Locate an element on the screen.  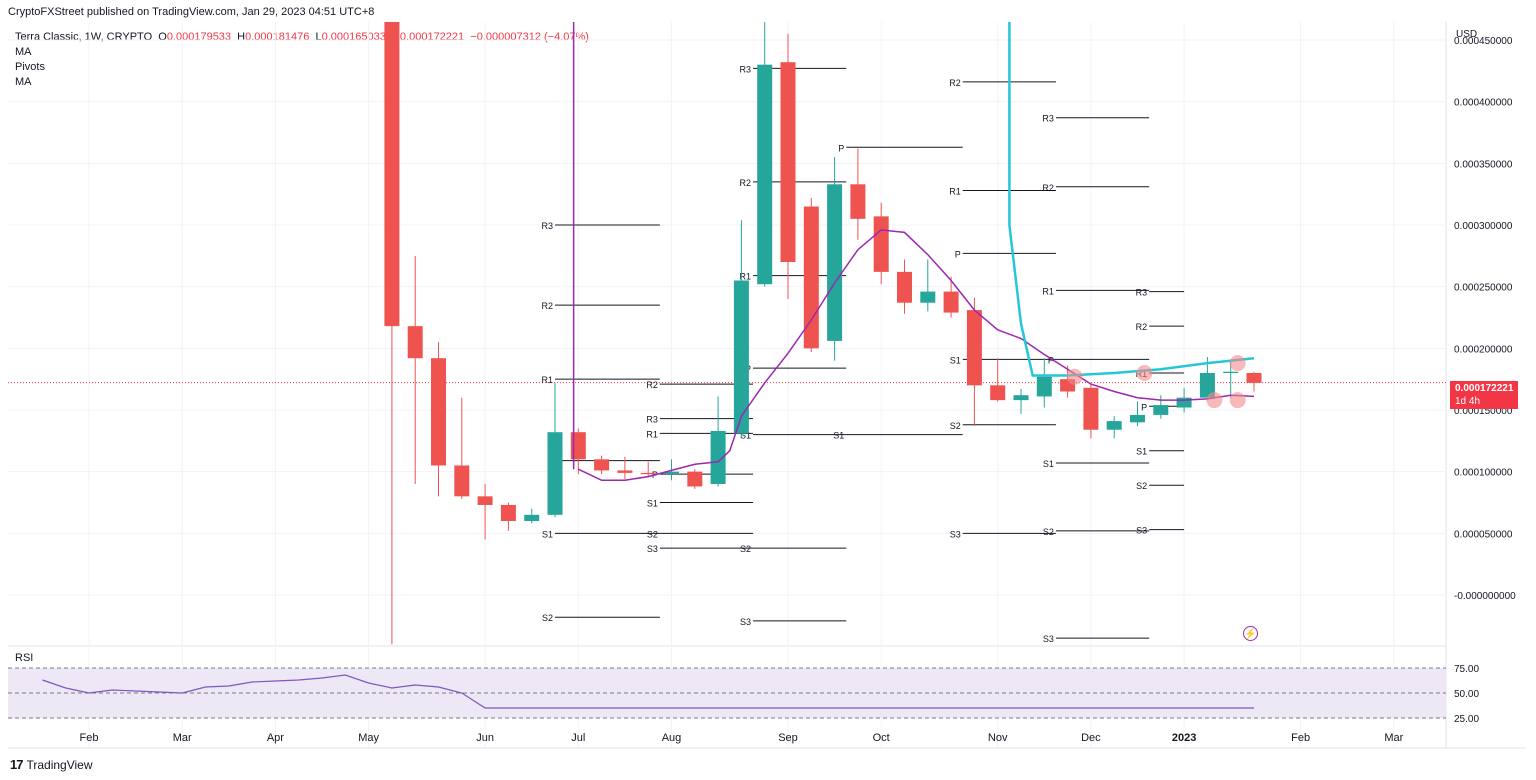
flash-icon: ⚡ is located at coordinates (1250, 633).